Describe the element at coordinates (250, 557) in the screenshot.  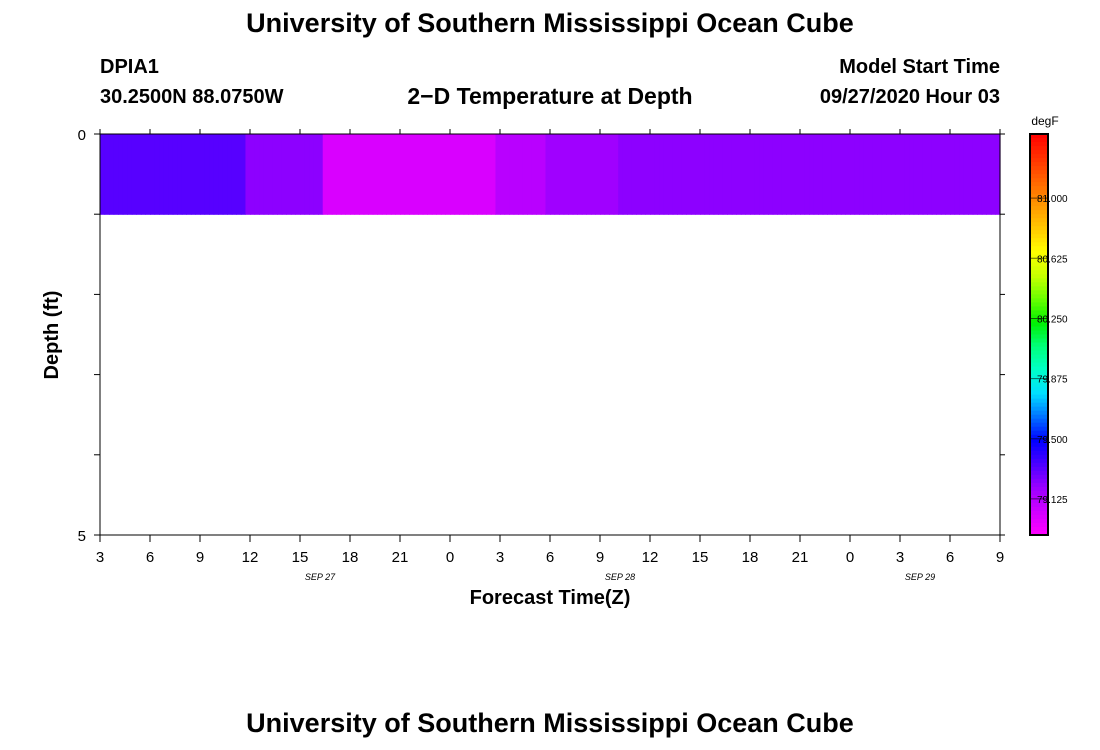
I see `x-tick-label: 12` at that location.